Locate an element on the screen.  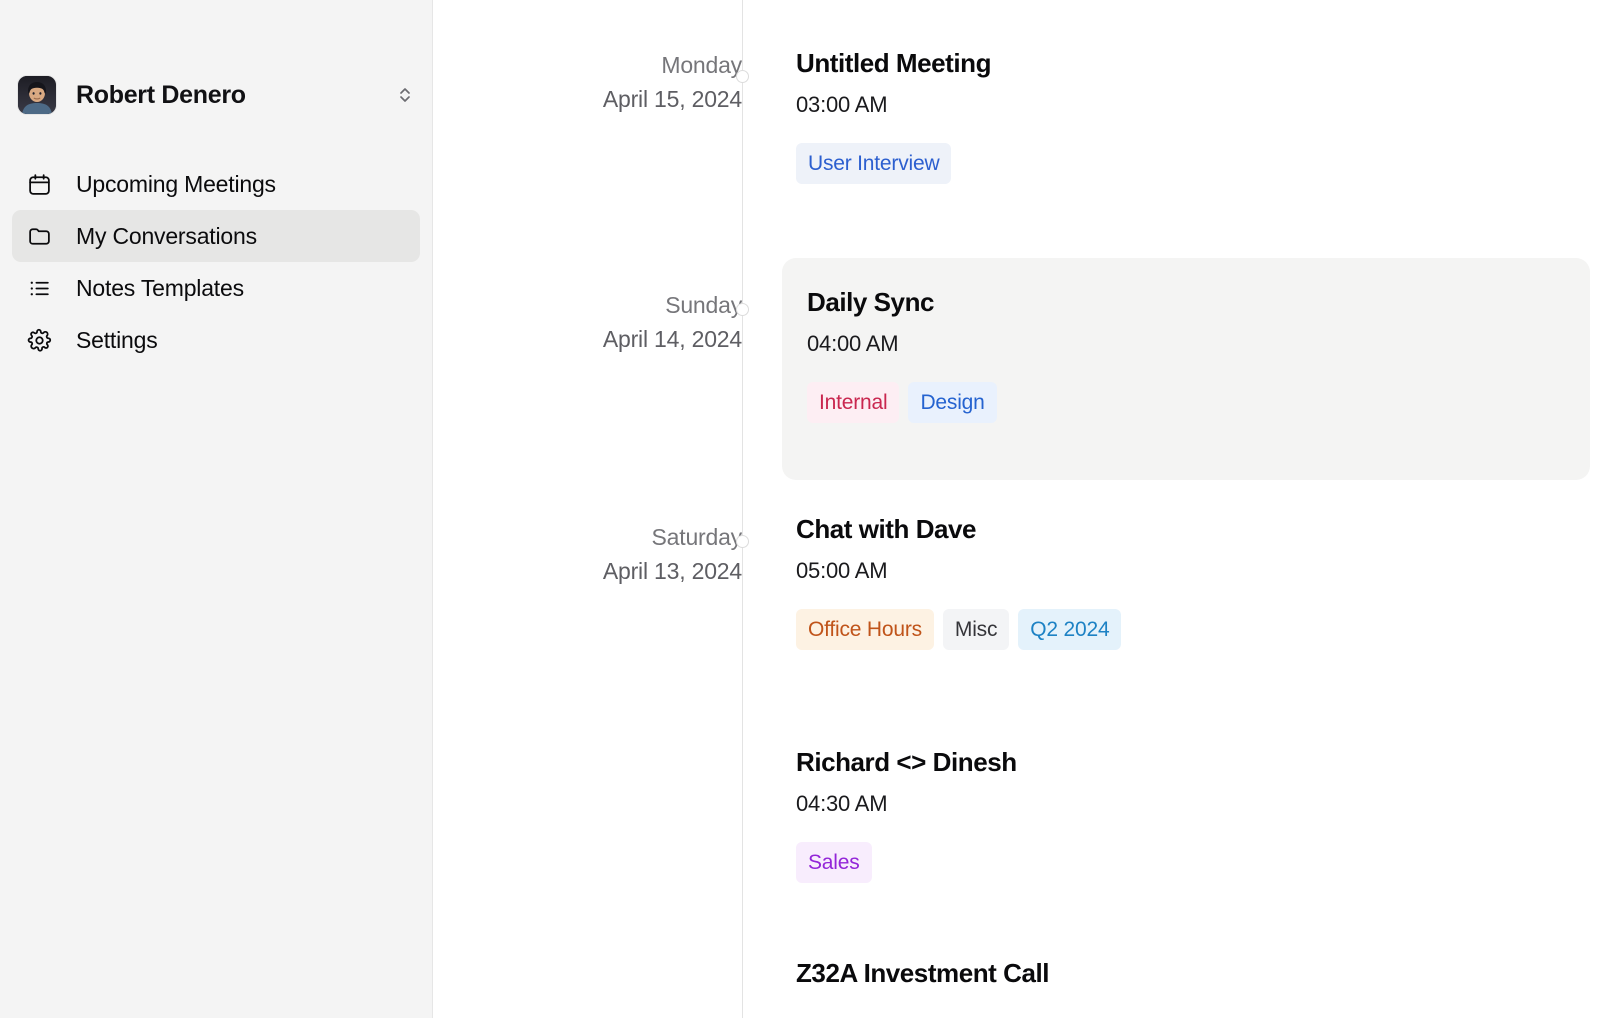
meeting-card-inner: Richard <> Dinesh 04:30 AM Sales is located at coordinates (1180, 816).